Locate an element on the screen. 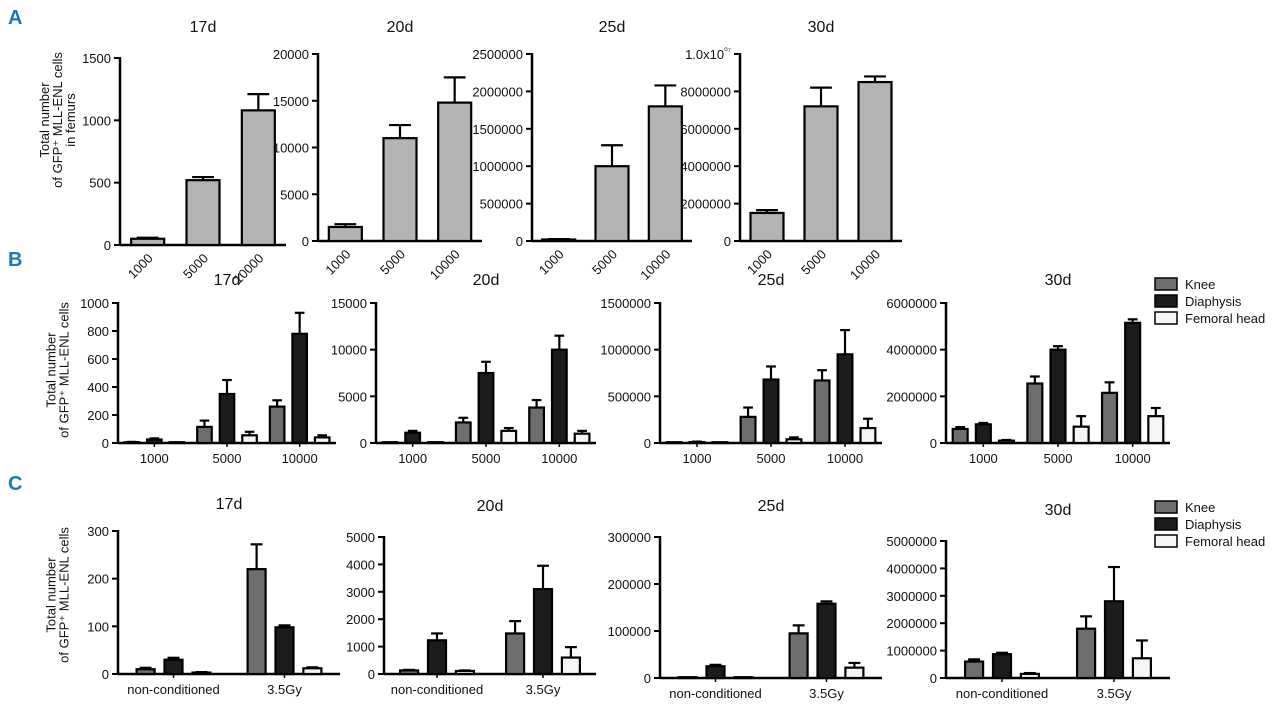  y-tick-label: 100000 is located at coordinates (629, 631).